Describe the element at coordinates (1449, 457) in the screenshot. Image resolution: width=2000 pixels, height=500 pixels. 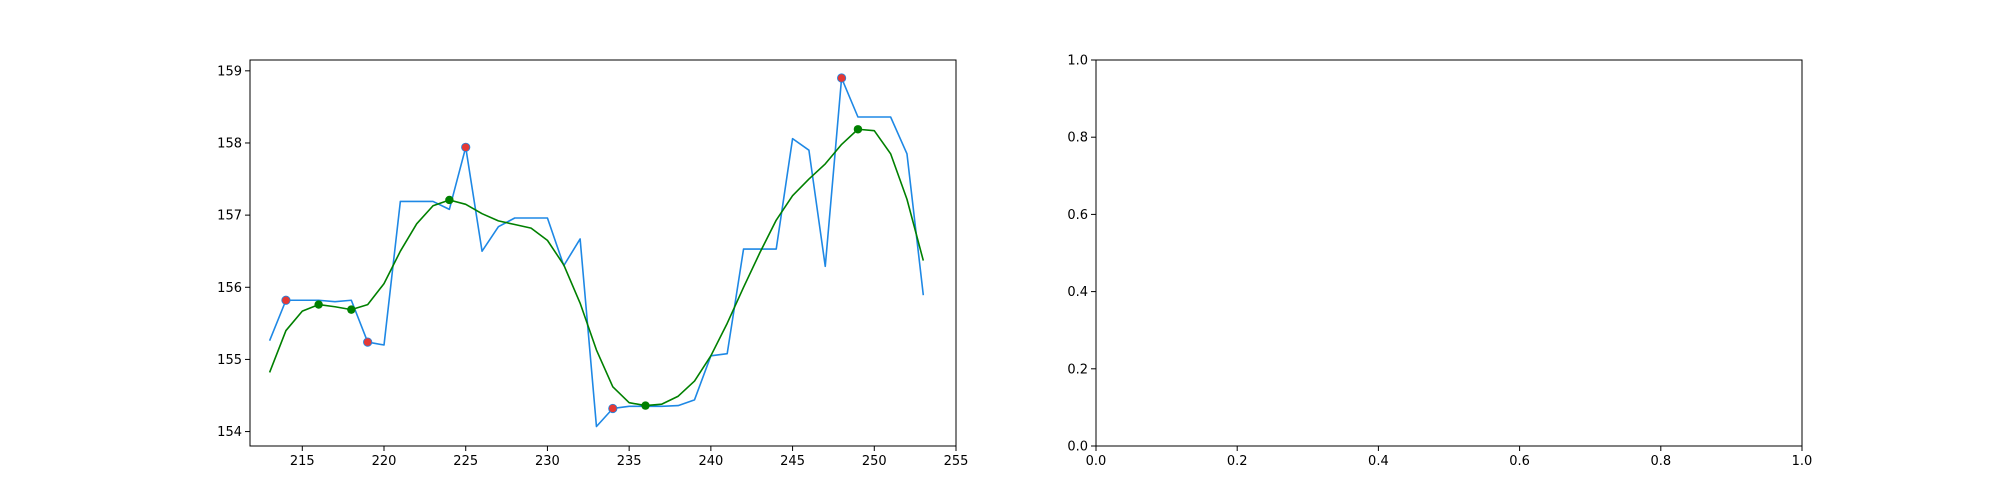
I see `right-plot-x-ticks: 0.0 0.2 0.4 0.6 0.8 1.0` at that location.